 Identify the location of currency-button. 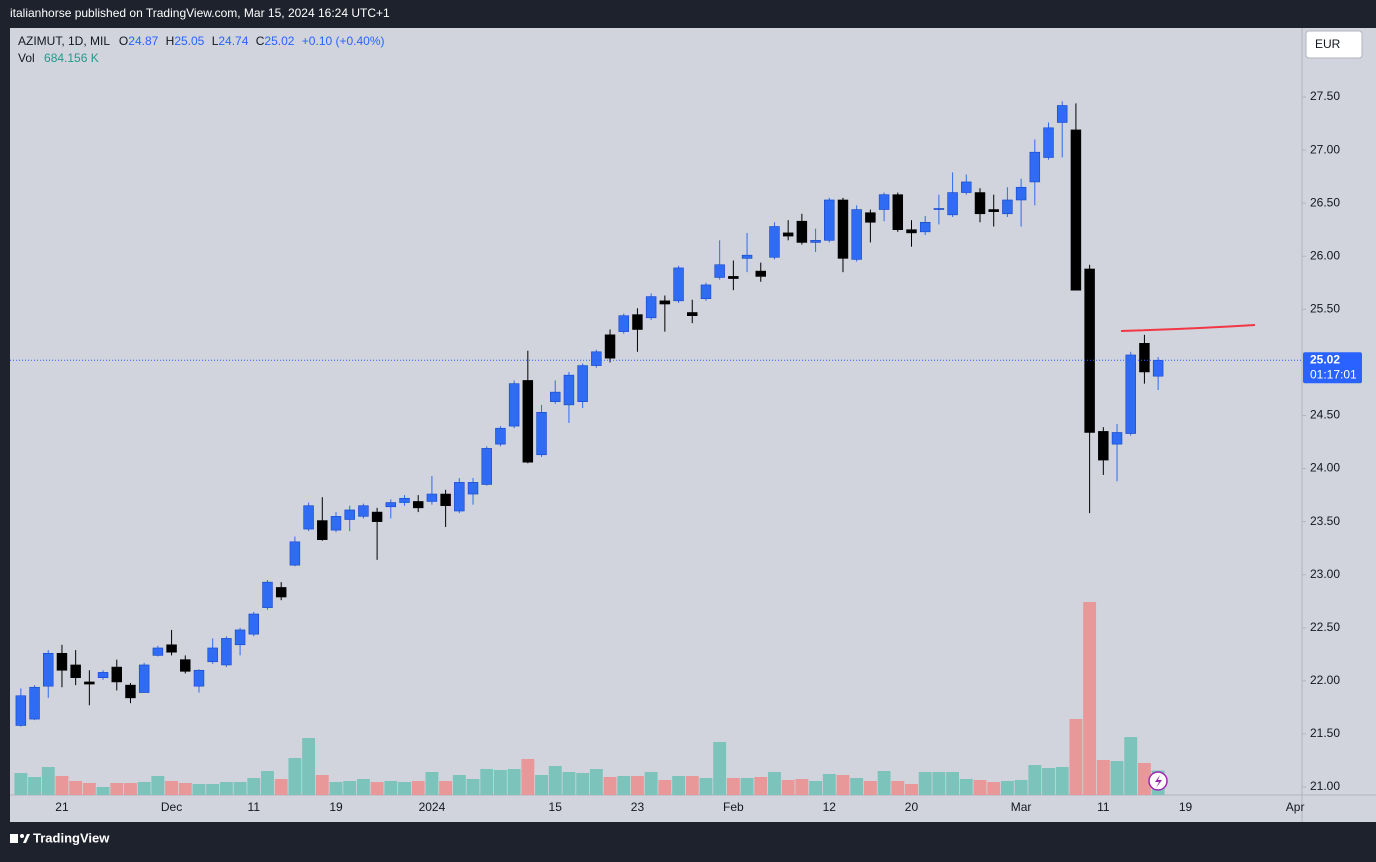
(1334, 44).